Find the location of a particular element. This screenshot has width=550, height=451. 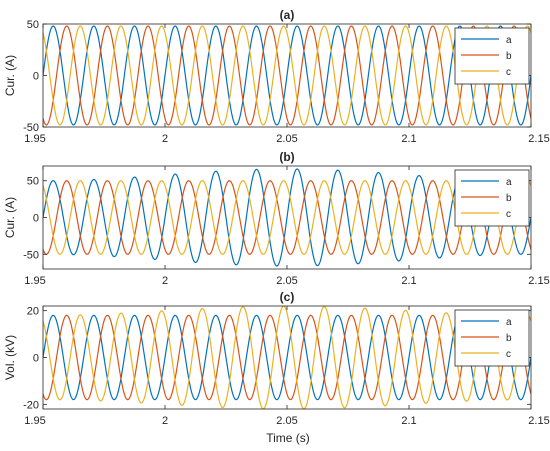

panel-2-legend-label-c: c is located at coordinates (508, 214).